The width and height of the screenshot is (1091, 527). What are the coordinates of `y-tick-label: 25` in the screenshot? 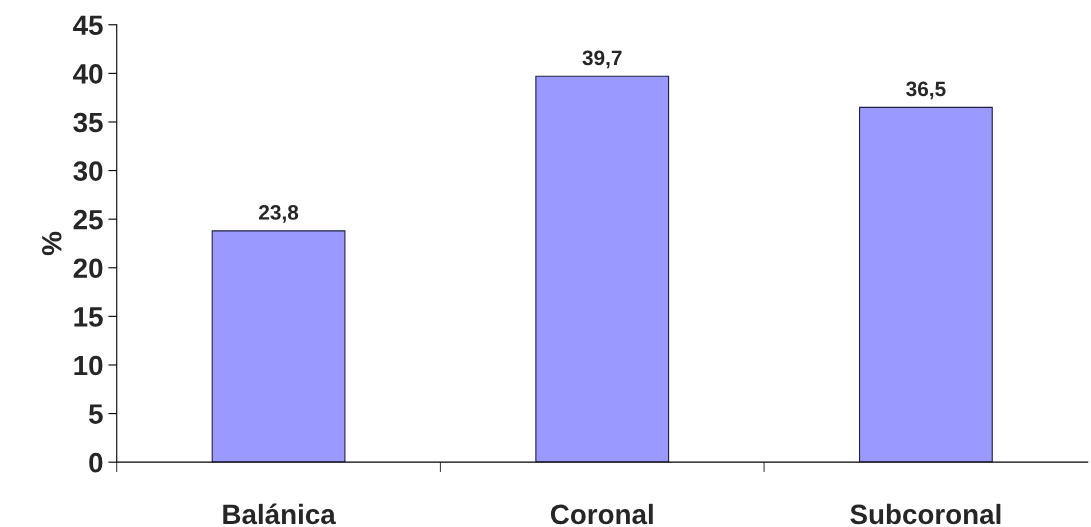 It's located at (88, 219).